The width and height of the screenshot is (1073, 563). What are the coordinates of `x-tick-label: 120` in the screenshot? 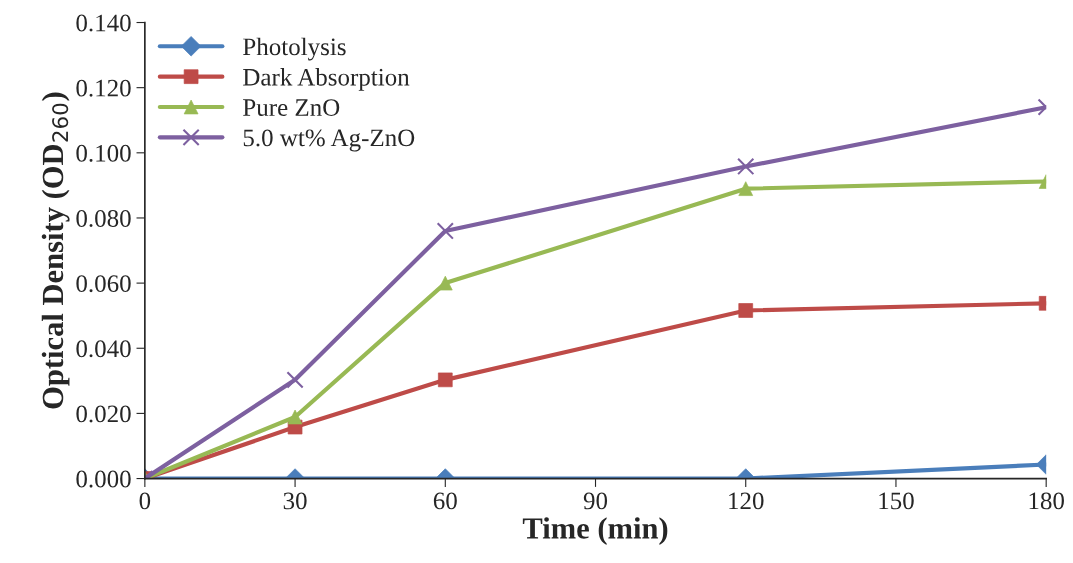 It's located at (746, 501).